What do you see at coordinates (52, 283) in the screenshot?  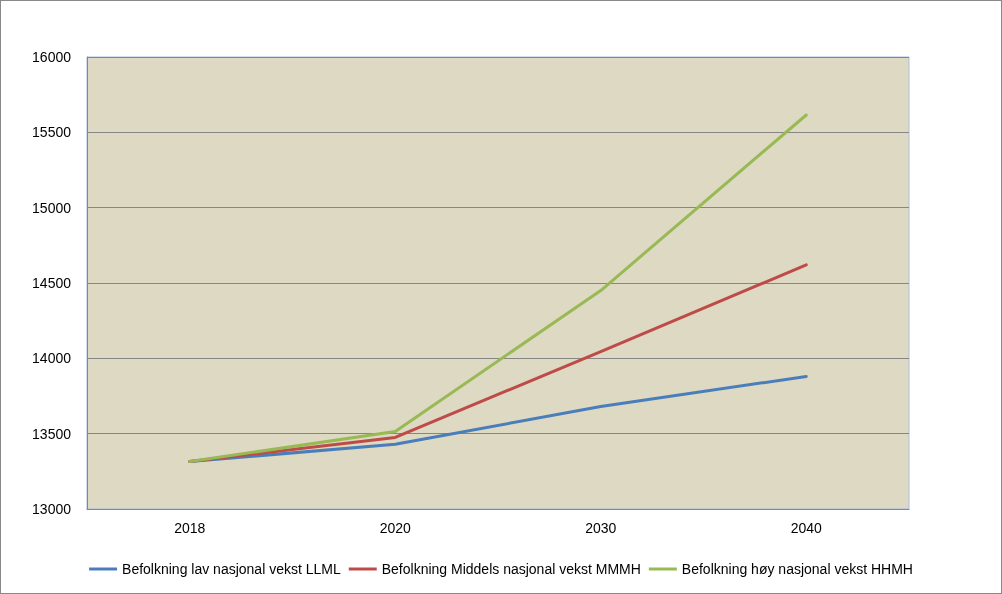 I see `y-tick-label: 14500` at bounding box center [52, 283].